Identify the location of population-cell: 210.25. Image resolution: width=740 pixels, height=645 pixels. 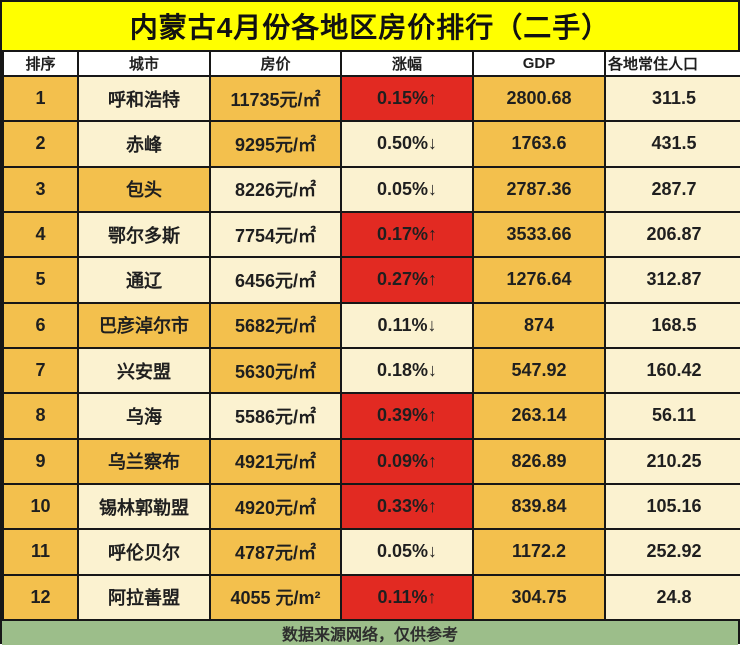
(672, 461).